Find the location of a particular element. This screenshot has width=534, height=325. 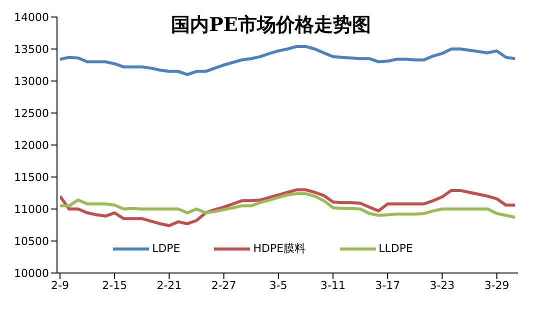

legend-label: LDPE is located at coordinates (166, 248).